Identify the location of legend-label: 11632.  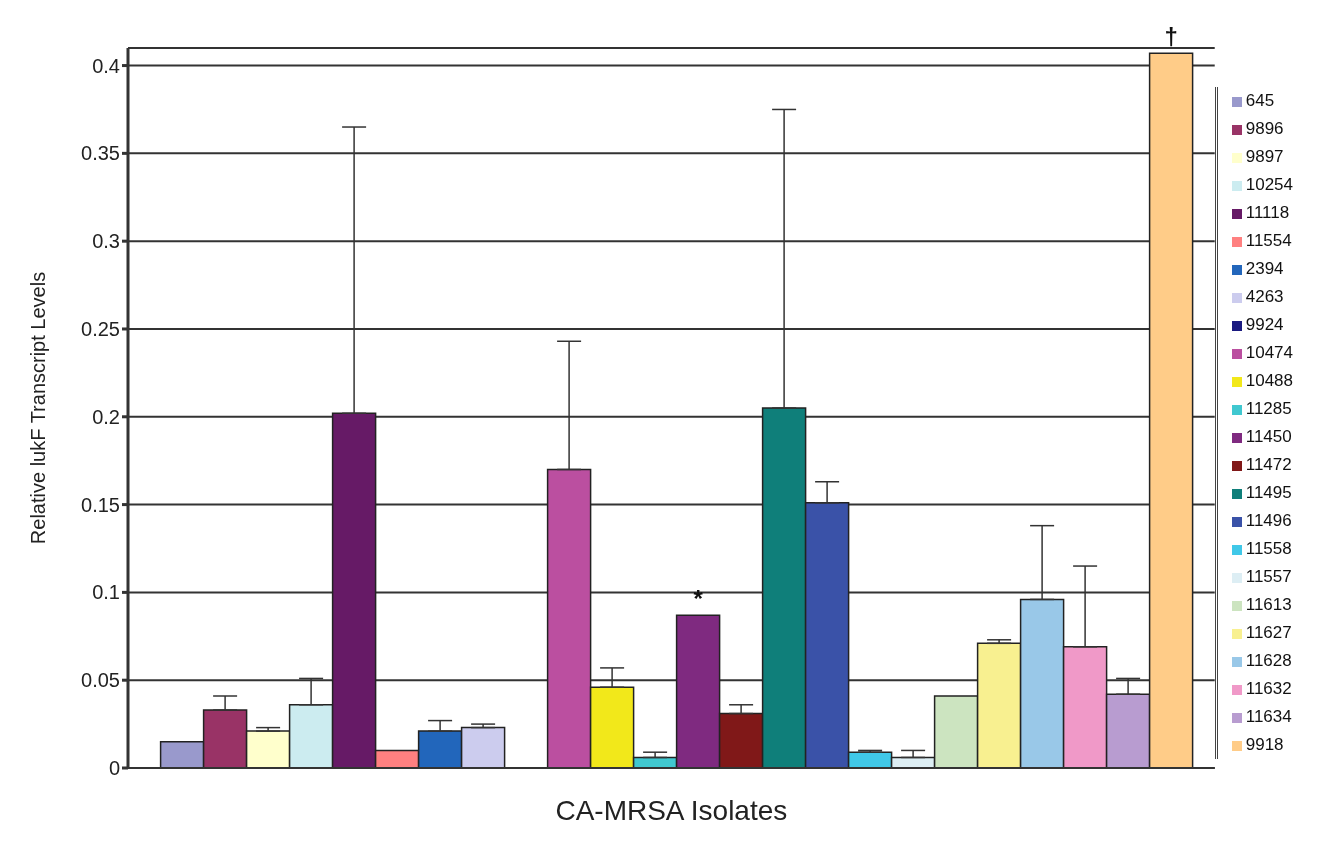
(1268, 688).